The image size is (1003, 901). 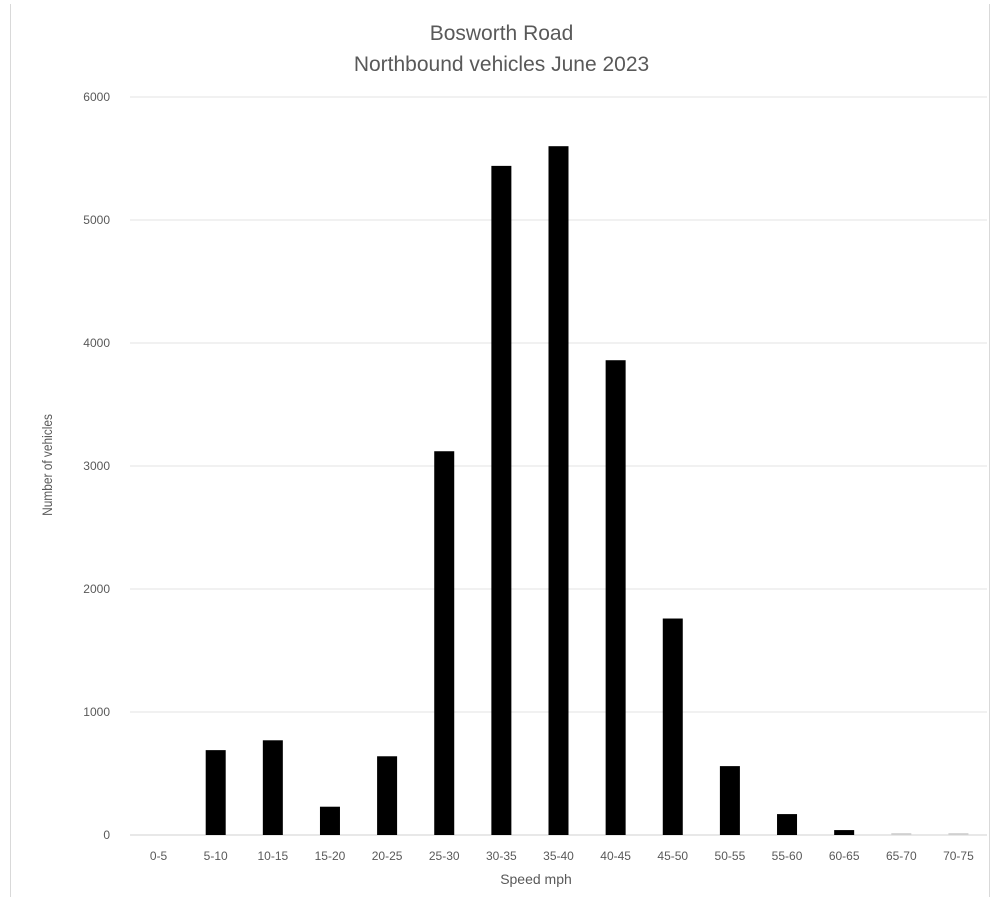 What do you see at coordinates (615, 856) in the screenshot?
I see `x-tick-label: 40-45` at bounding box center [615, 856].